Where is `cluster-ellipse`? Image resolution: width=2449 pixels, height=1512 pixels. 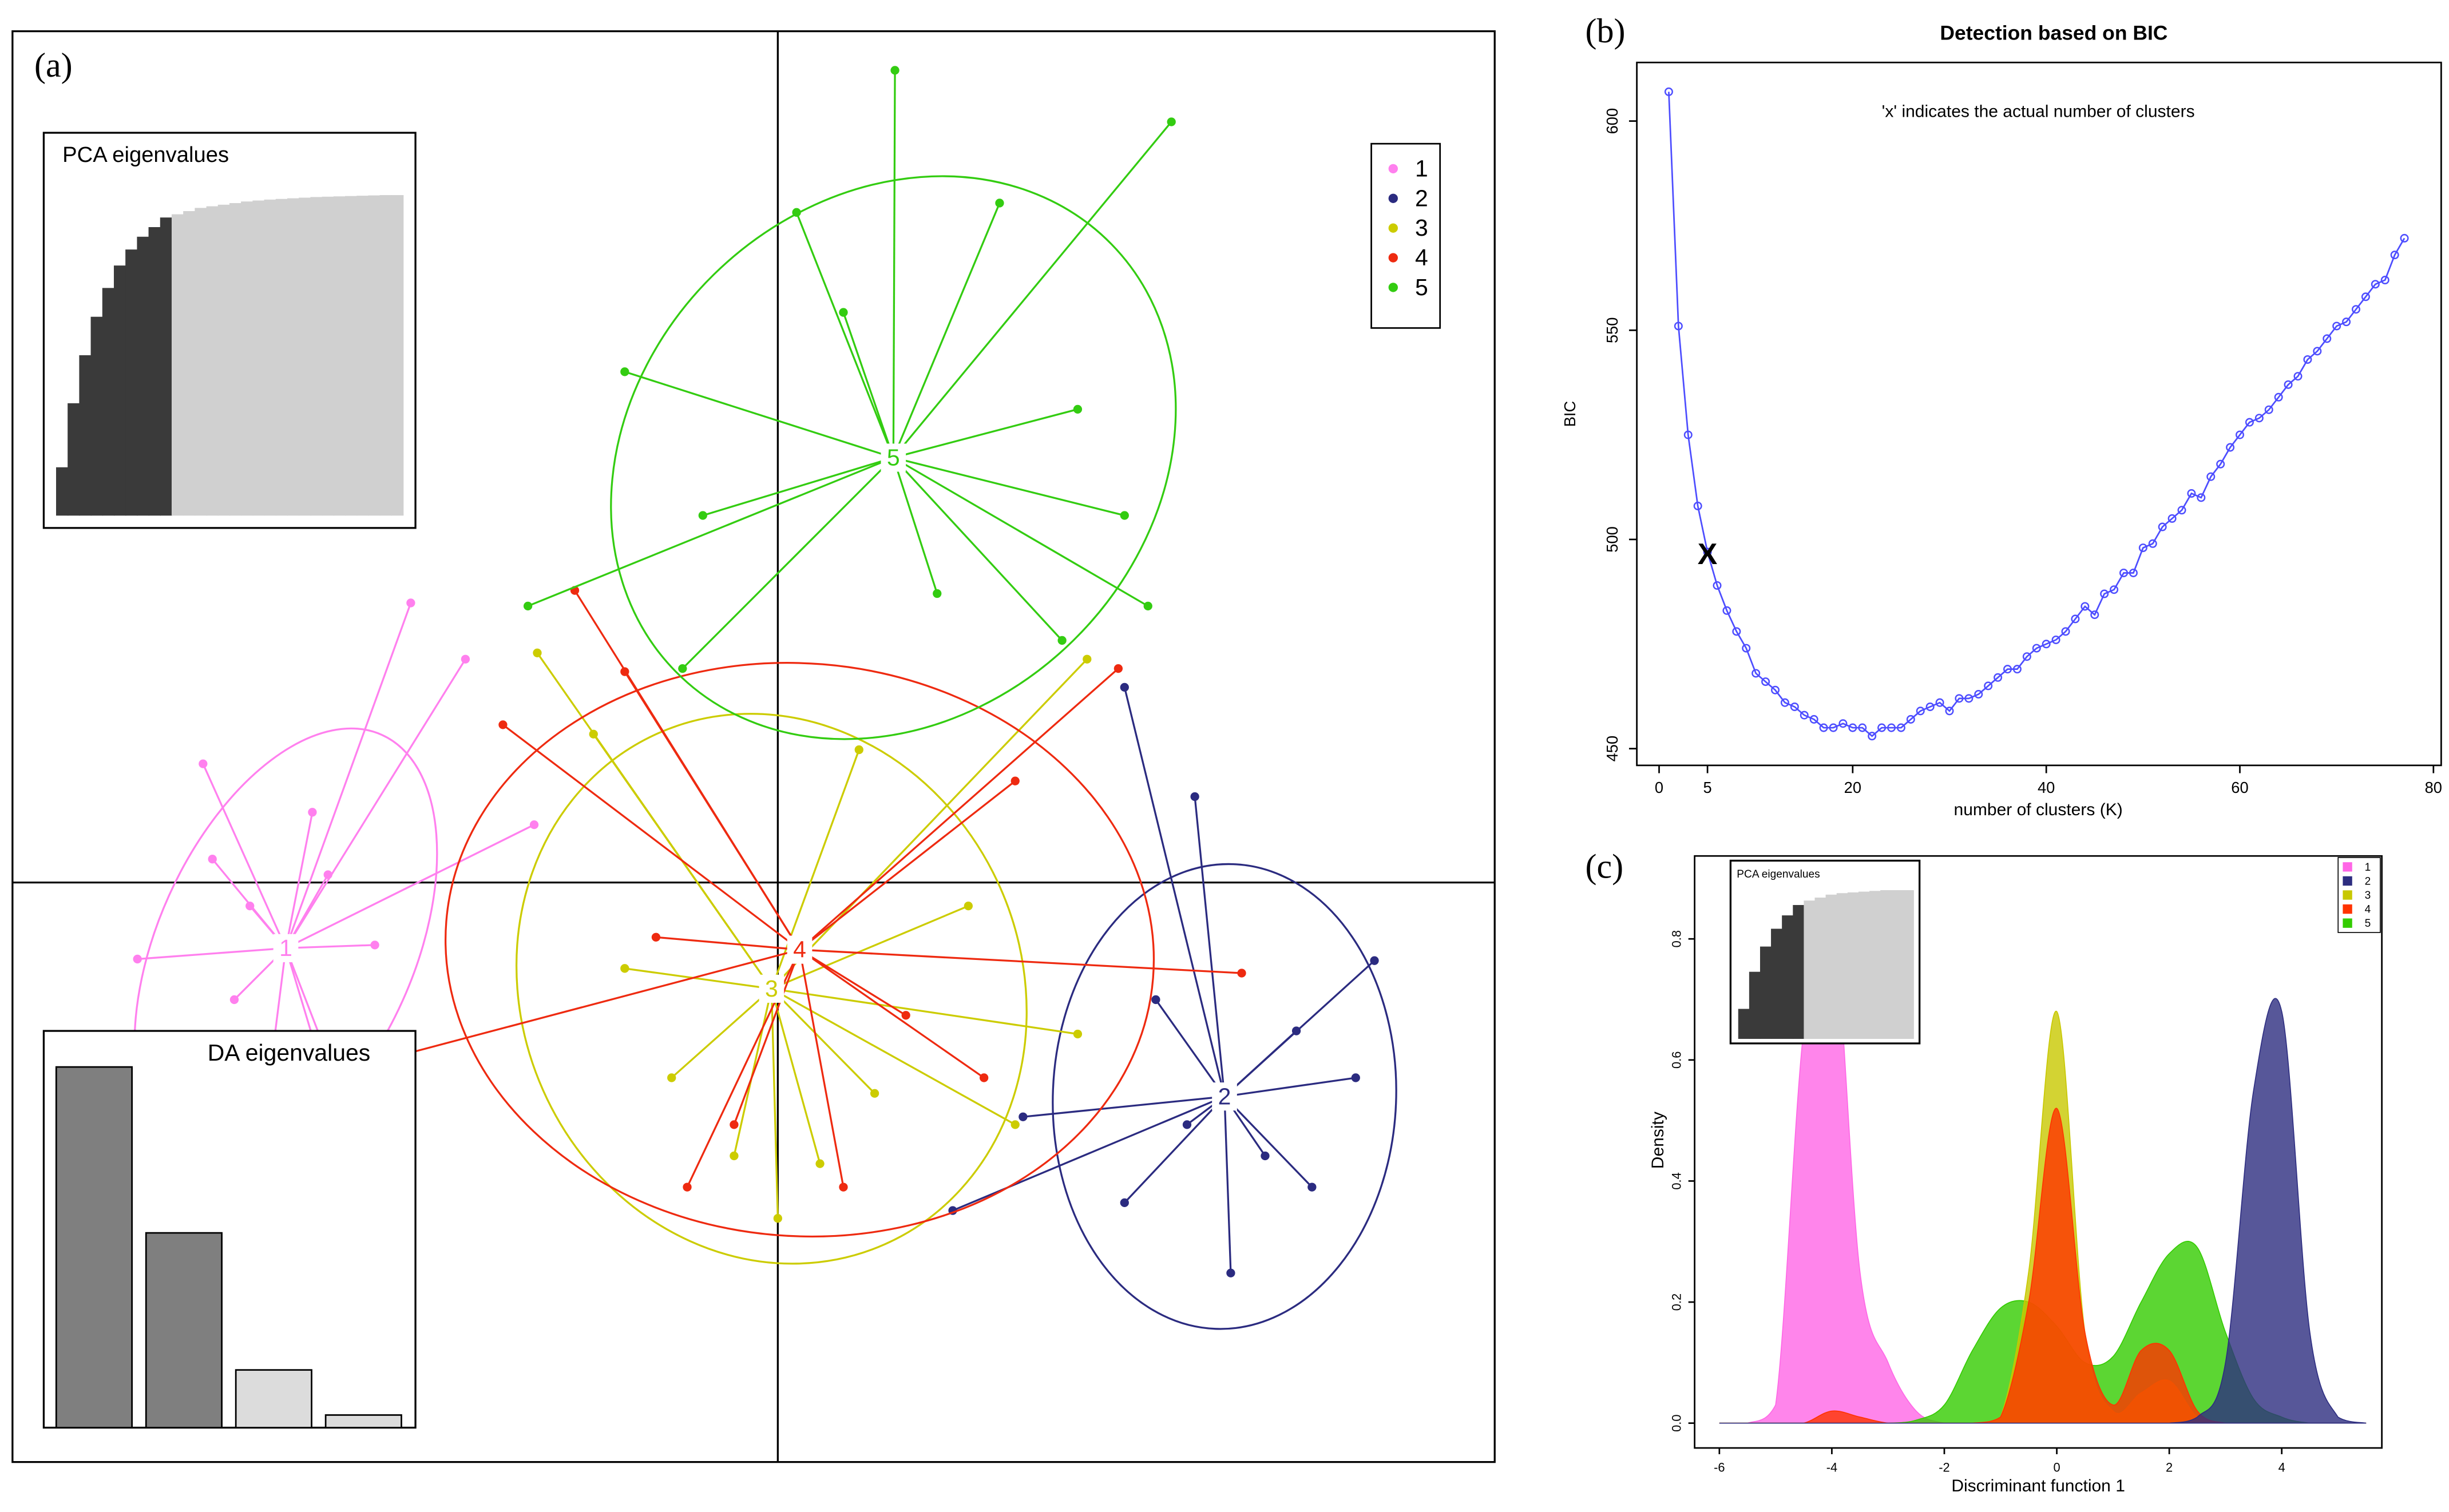
cluster-ellipse is located at coordinates (894, 457).